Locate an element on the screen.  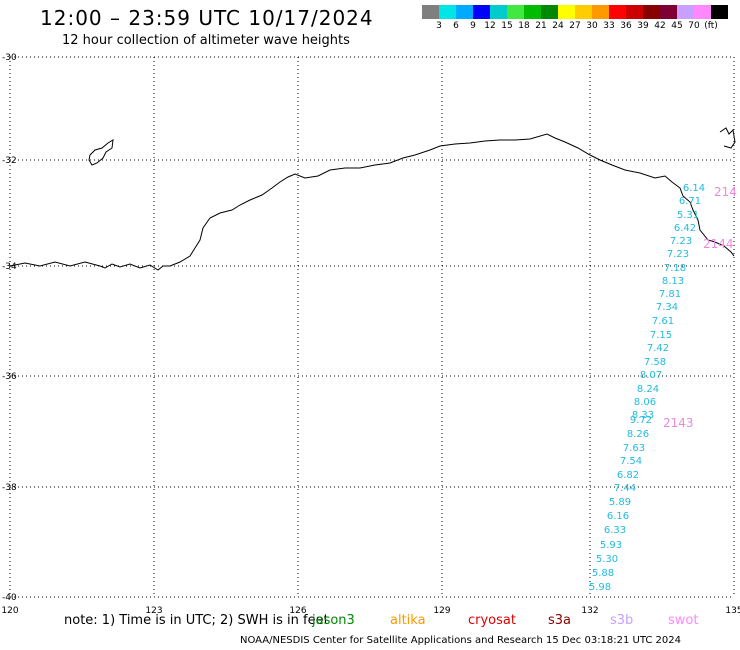
legend-jason3: jason3 is located at coordinates (333, 620).